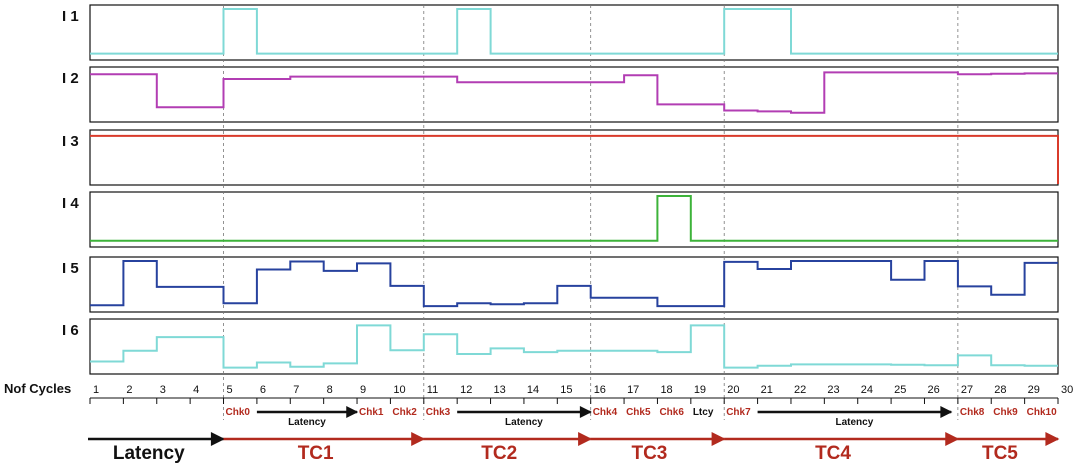 The width and height of the screenshot is (1080, 469). Describe the element at coordinates (129, 390) in the screenshot. I see `x-tick-label-2: 2` at that location.